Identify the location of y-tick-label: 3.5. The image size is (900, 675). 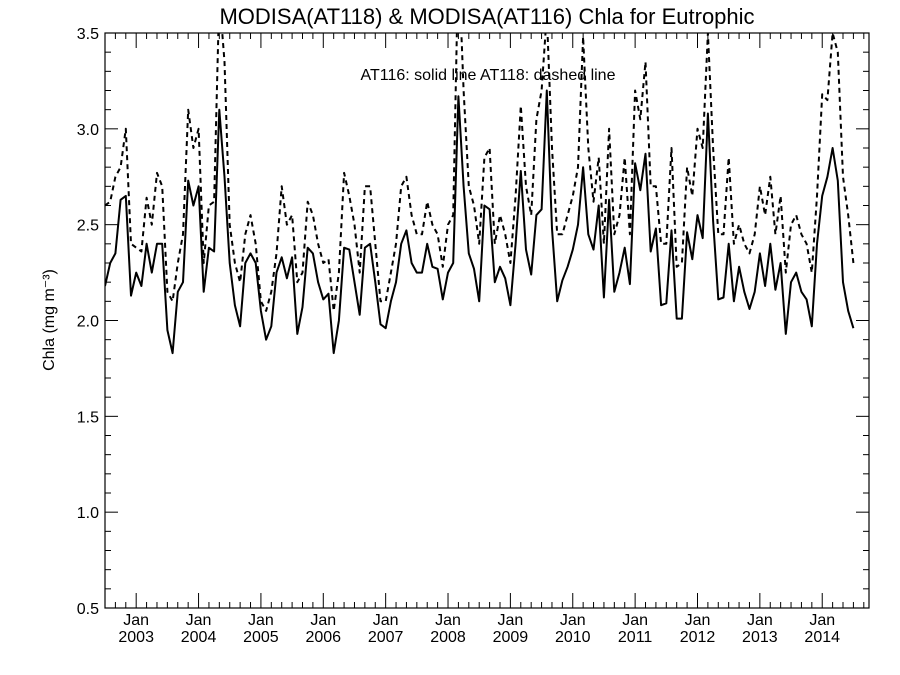
(88, 34).